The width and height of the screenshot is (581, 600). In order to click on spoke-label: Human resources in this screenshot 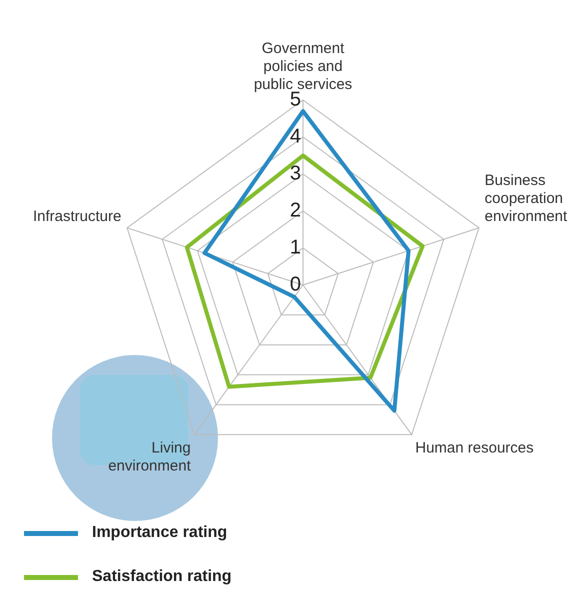, I will do `click(474, 448)`.